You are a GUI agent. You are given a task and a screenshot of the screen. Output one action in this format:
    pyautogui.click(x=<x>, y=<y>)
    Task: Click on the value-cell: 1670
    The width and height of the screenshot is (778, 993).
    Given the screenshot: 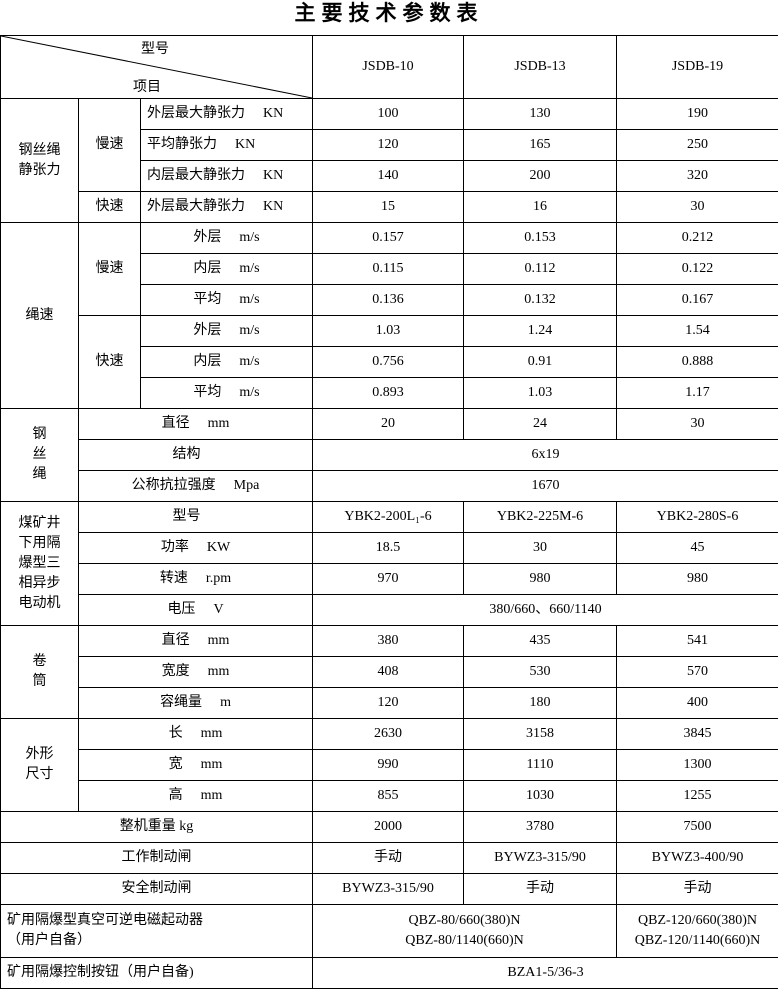 What is the action you would take?
    pyautogui.click(x=545, y=486)
    